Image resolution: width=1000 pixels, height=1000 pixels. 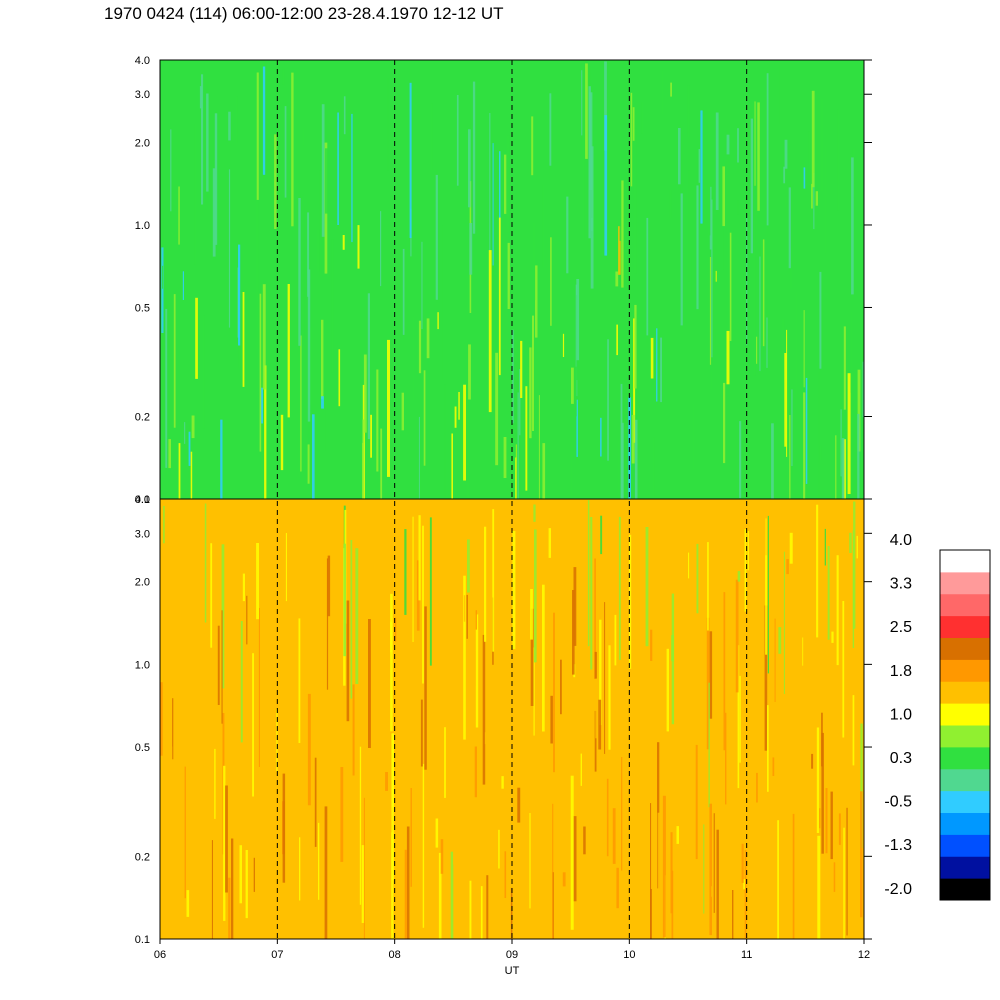 I want to click on x-tick-label: 06, so click(x=160, y=955).